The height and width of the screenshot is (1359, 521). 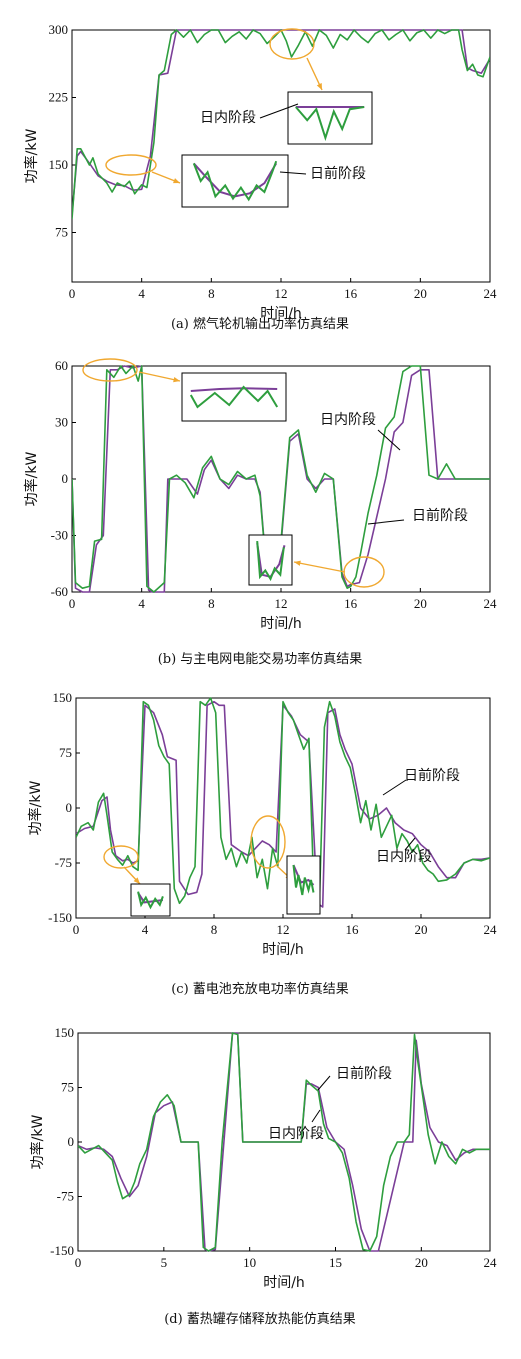 I want to click on y-tick-label: -60, so click(x=59, y=591).